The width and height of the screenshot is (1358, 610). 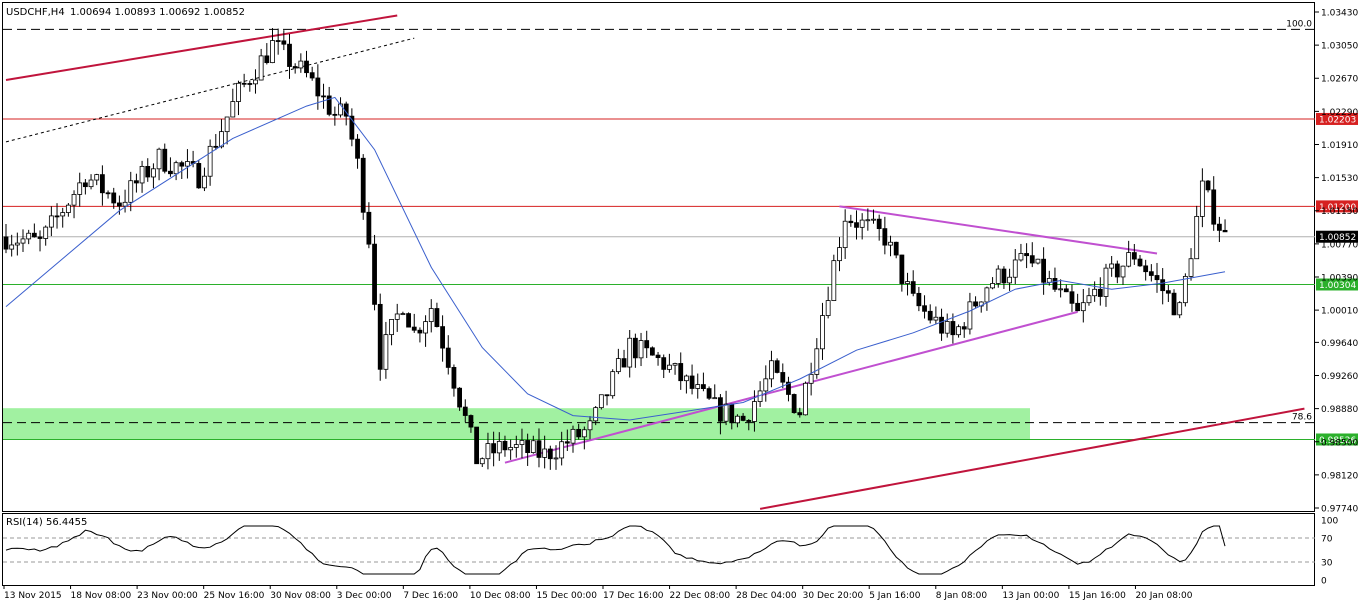 What do you see at coordinates (1337, 236) in the screenshot?
I see `price-price-tag` at bounding box center [1337, 236].